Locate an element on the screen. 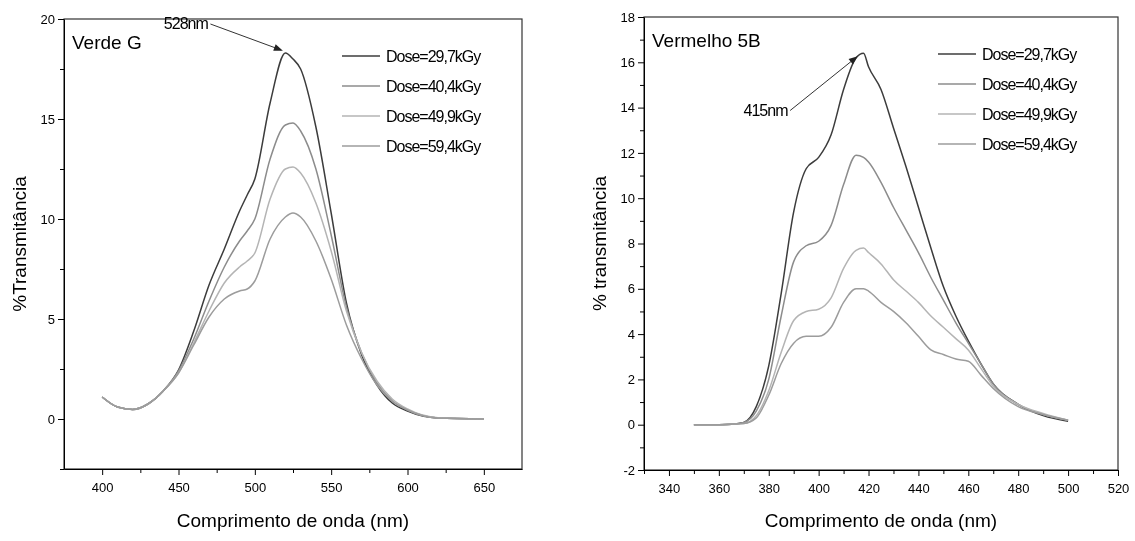 This screenshot has width=1135, height=541. y-tick-label: 18 is located at coordinates (627, 17).